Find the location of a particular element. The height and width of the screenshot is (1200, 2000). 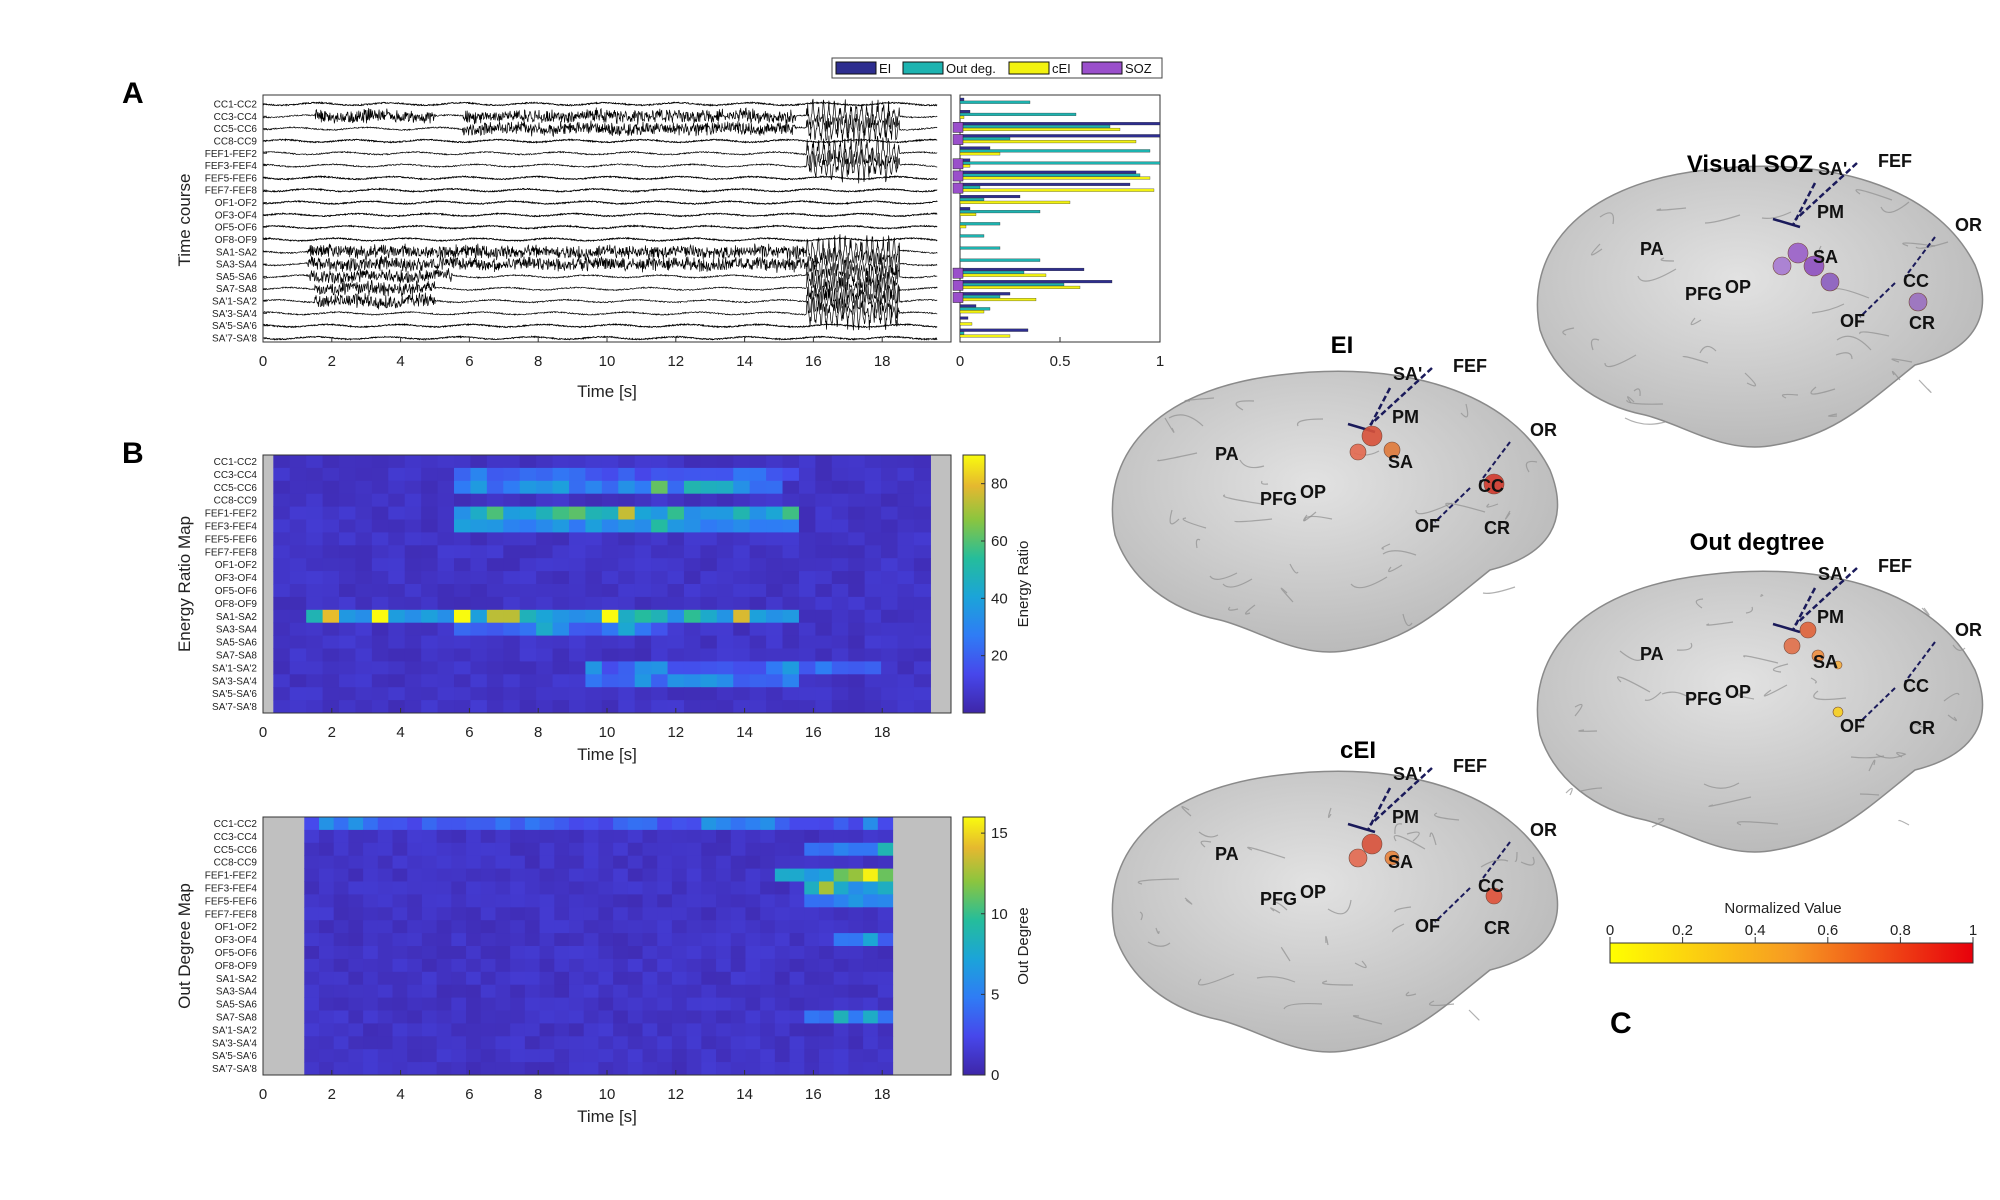

electrode-contact is located at coordinates (1358, 452).